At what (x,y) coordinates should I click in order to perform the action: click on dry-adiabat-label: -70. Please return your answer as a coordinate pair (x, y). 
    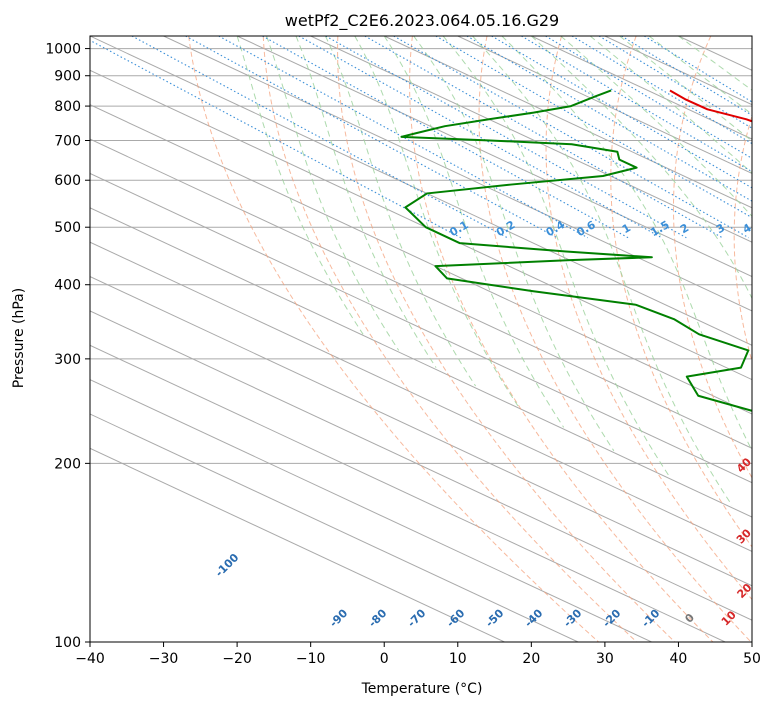
    Looking at the image, I should click on (416, 617).